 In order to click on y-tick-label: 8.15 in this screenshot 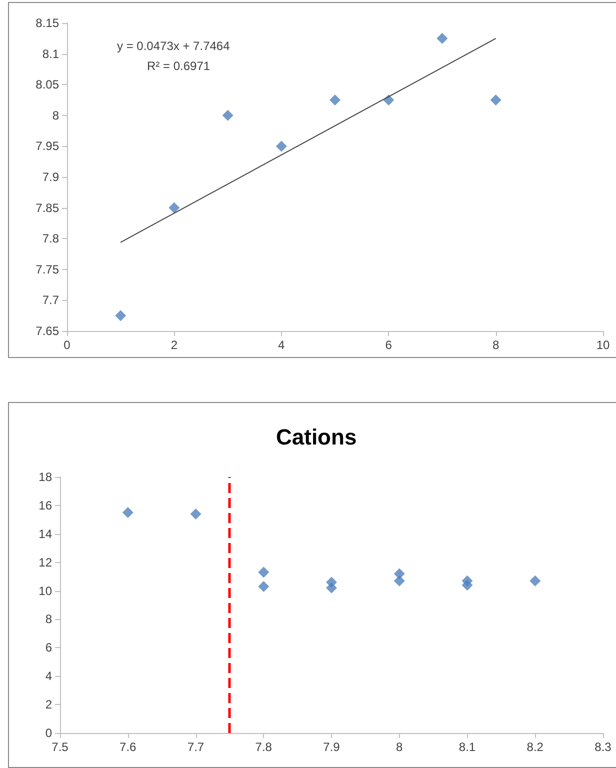, I will do `click(48, 23)`.